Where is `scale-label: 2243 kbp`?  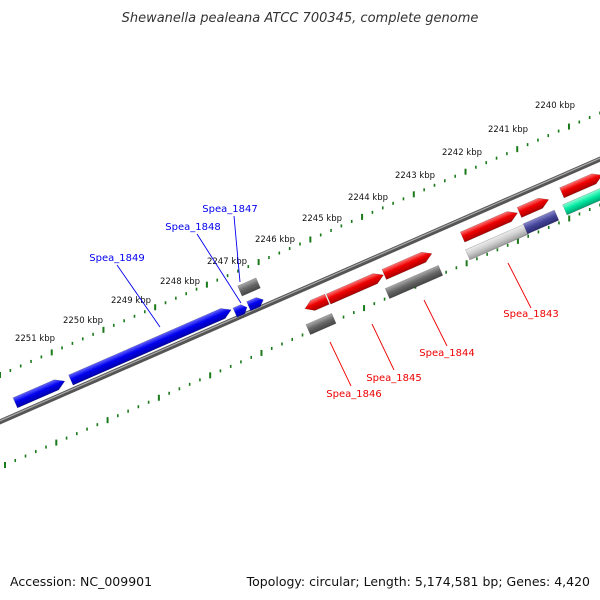
scale-label: 2243 kbp is located at coordinates (415, 176).